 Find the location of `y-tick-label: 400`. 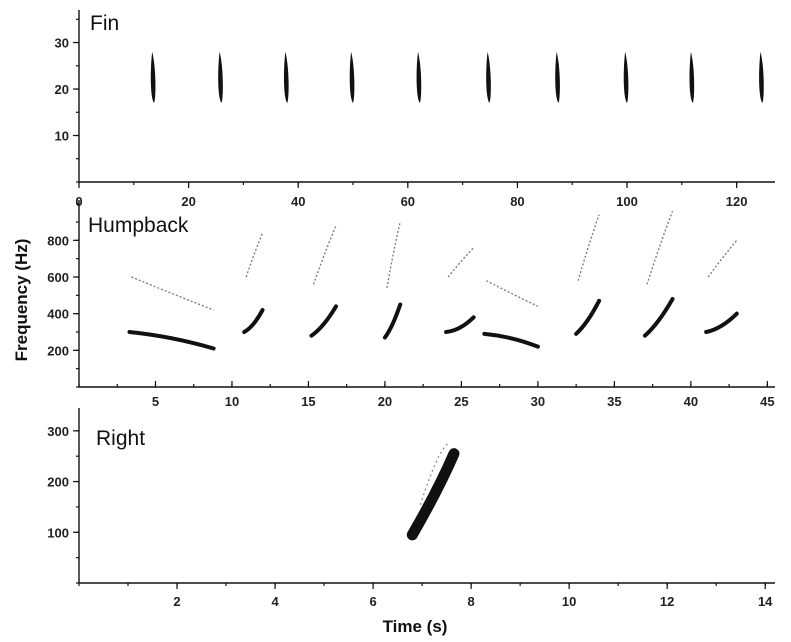

y-tick-label: 400 is located at coordinates (58, 314).